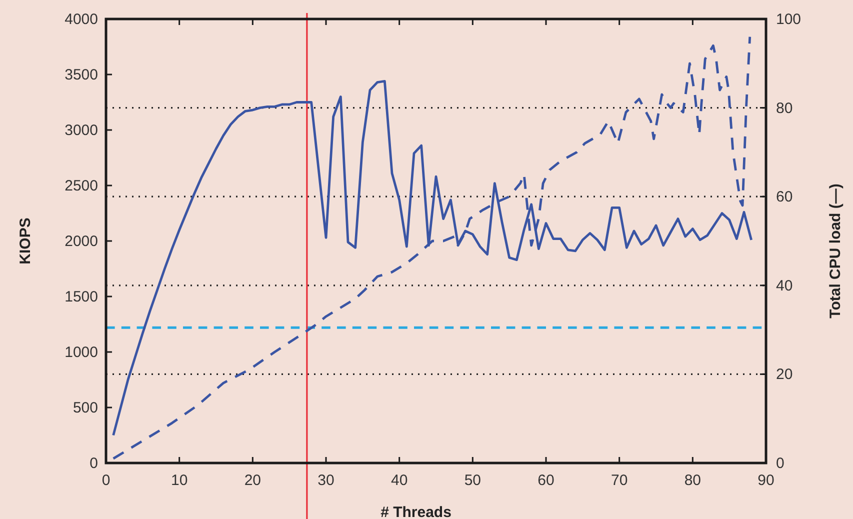 The height and width of the screenshot is (519, 853). I want to click on y-tick-label: 1000, so click(81, 352).